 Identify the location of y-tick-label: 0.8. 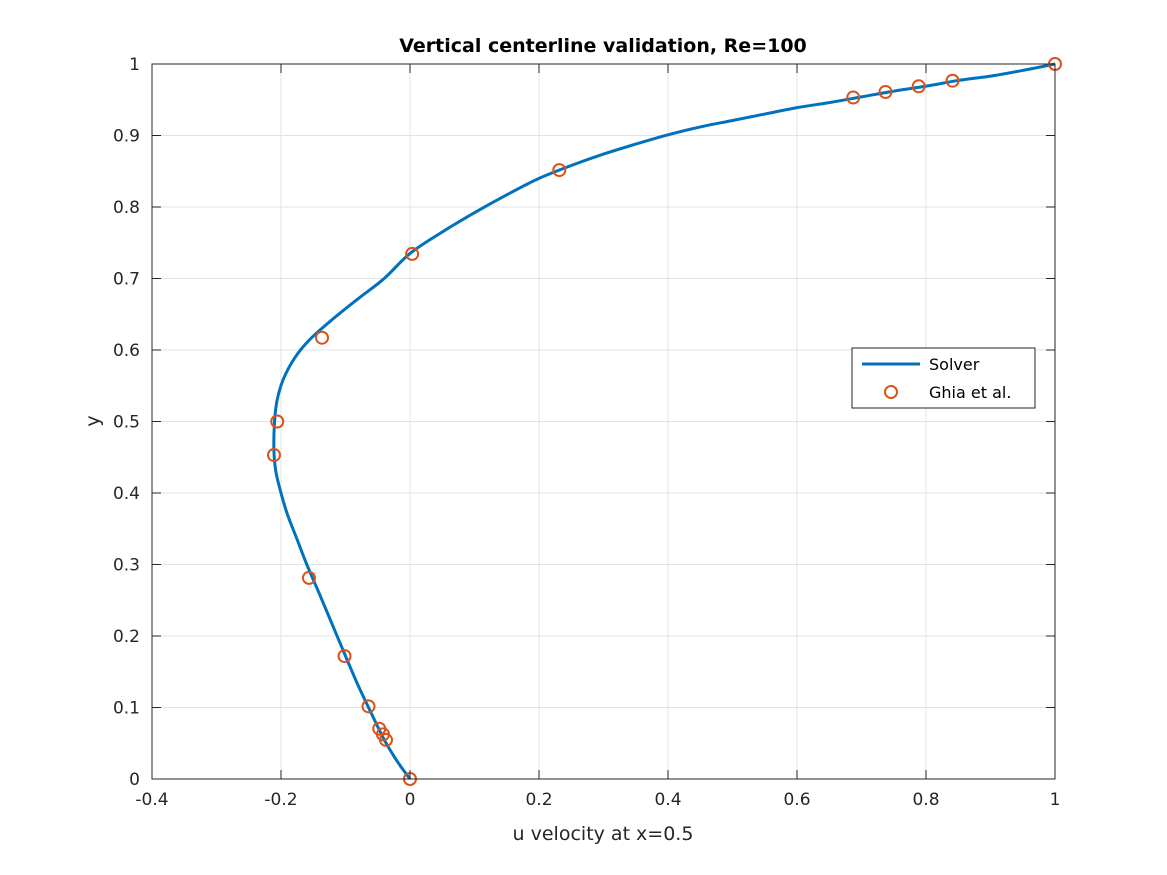
(126, 208).